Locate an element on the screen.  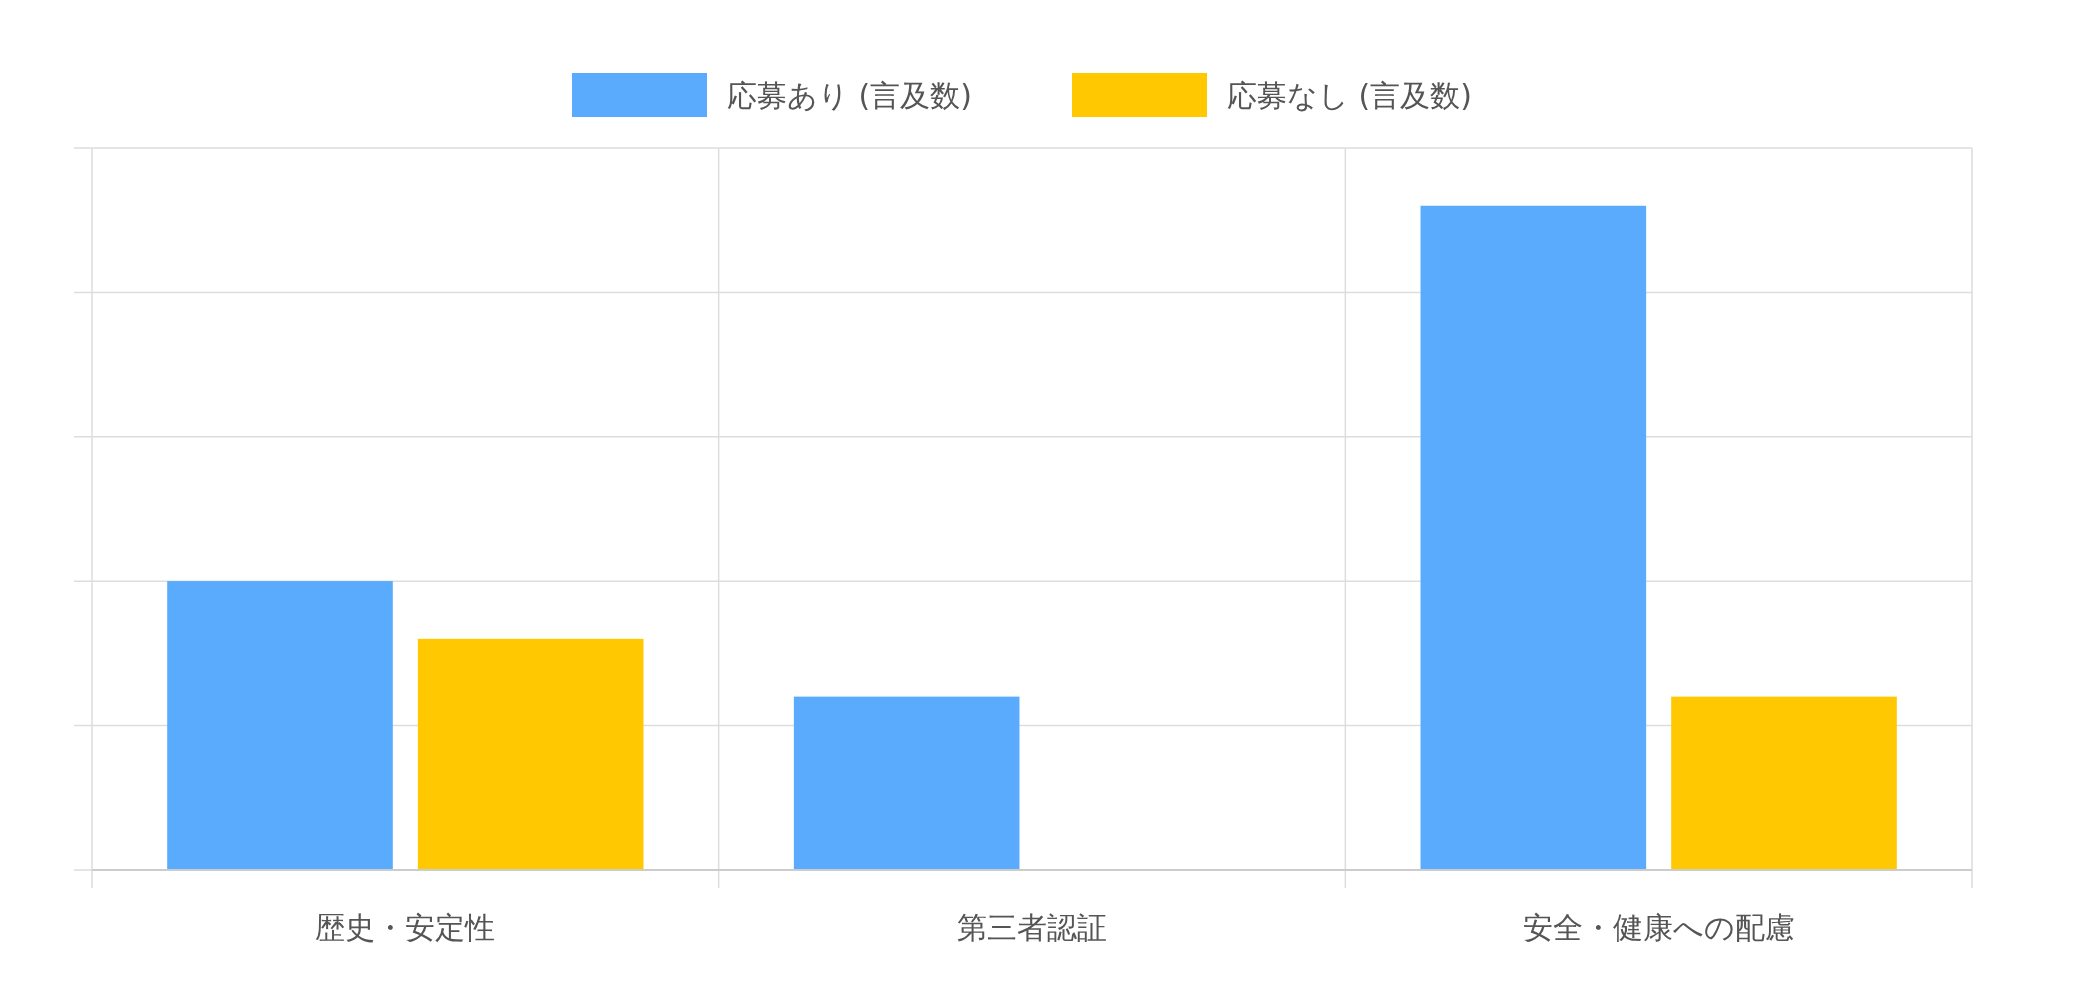
x-tick-label: 歴史・安定性 is located at coordinates (405, 927).